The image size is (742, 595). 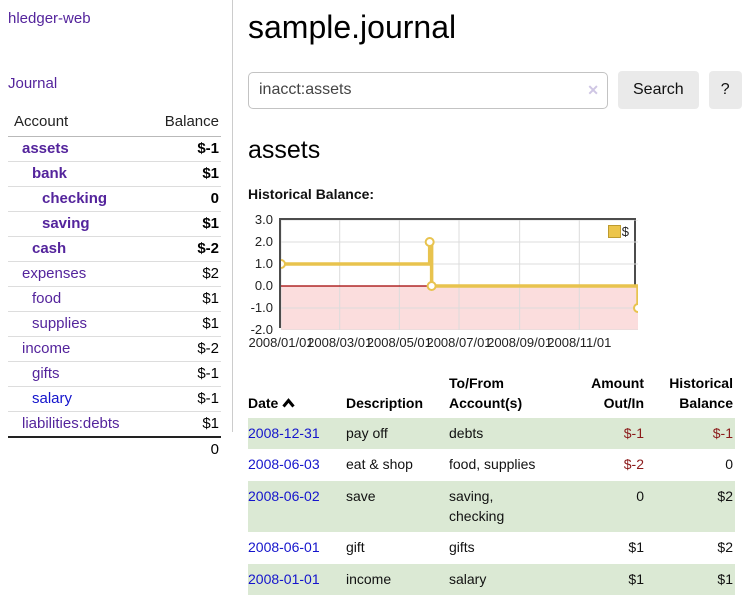 I want to click on transaction-description: eat & shop, so click(x=379, y=464).